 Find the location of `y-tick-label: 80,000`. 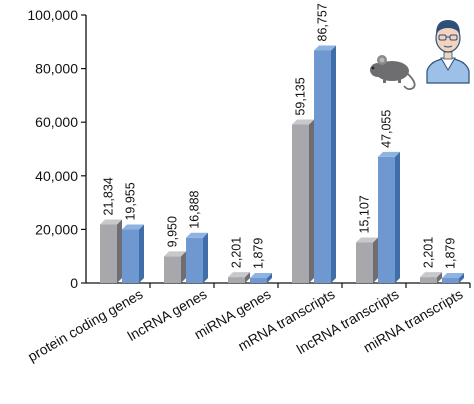

y-tick-label: 80,000 is located at coordinates (56, 69).